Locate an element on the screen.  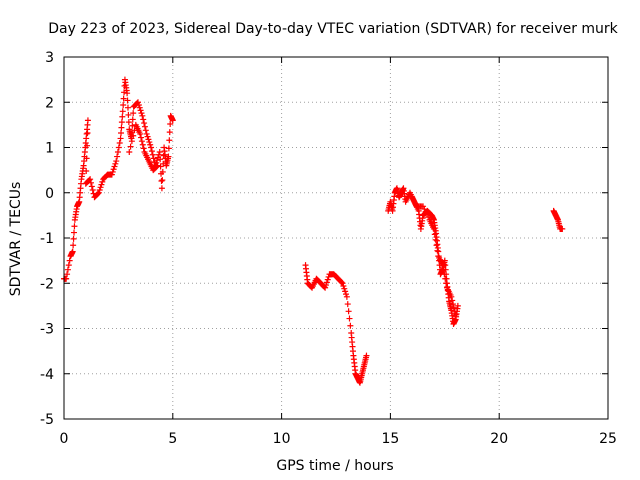
y-tick-label: 3 is located at coordinates (49, 58).